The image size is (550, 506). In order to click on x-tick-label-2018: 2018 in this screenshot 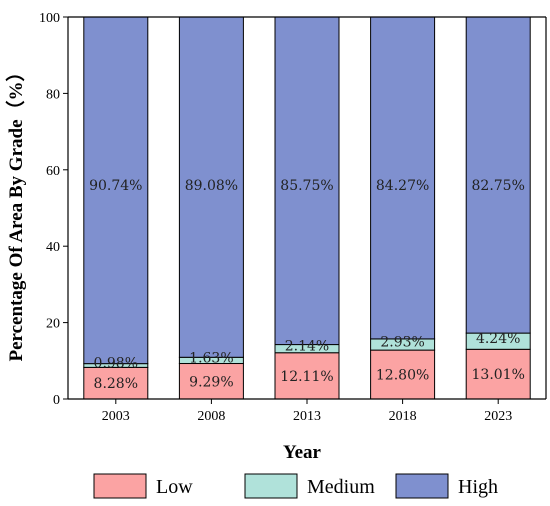, I will do `click(403, 416)`.